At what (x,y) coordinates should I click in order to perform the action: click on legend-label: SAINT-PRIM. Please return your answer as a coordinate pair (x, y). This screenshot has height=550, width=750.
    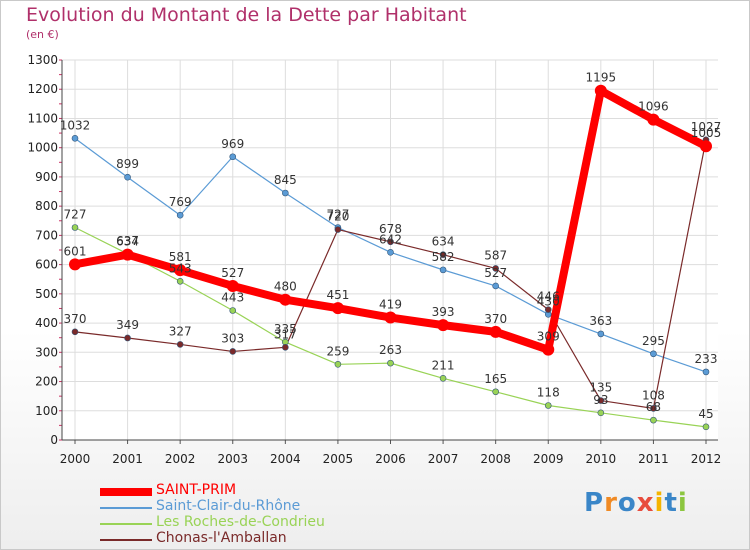
    Looking at the image, I should click on (196, 490).